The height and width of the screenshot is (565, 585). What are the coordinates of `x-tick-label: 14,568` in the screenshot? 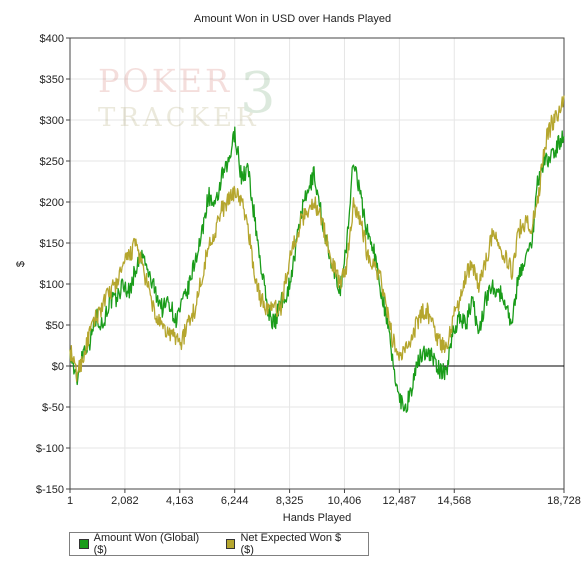 It's located at (454, 501).